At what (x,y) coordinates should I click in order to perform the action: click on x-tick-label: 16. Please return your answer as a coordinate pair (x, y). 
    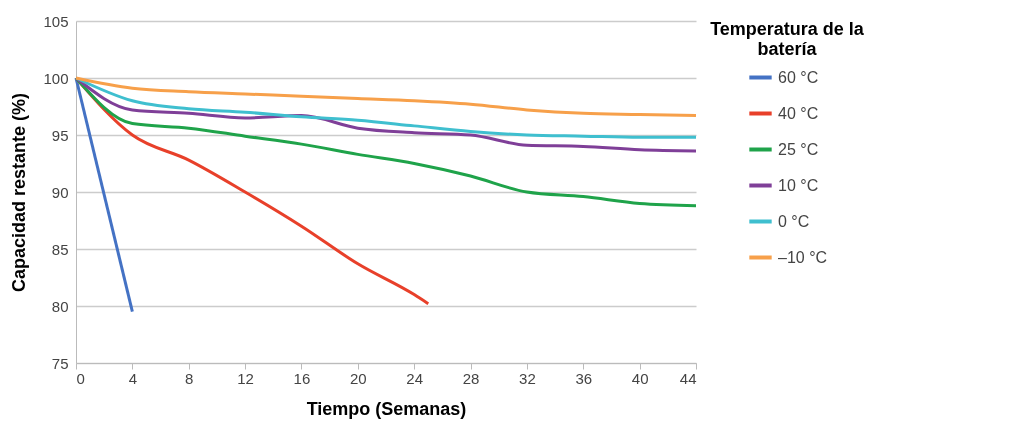
    Looking at the image, I should click on (302, 378).